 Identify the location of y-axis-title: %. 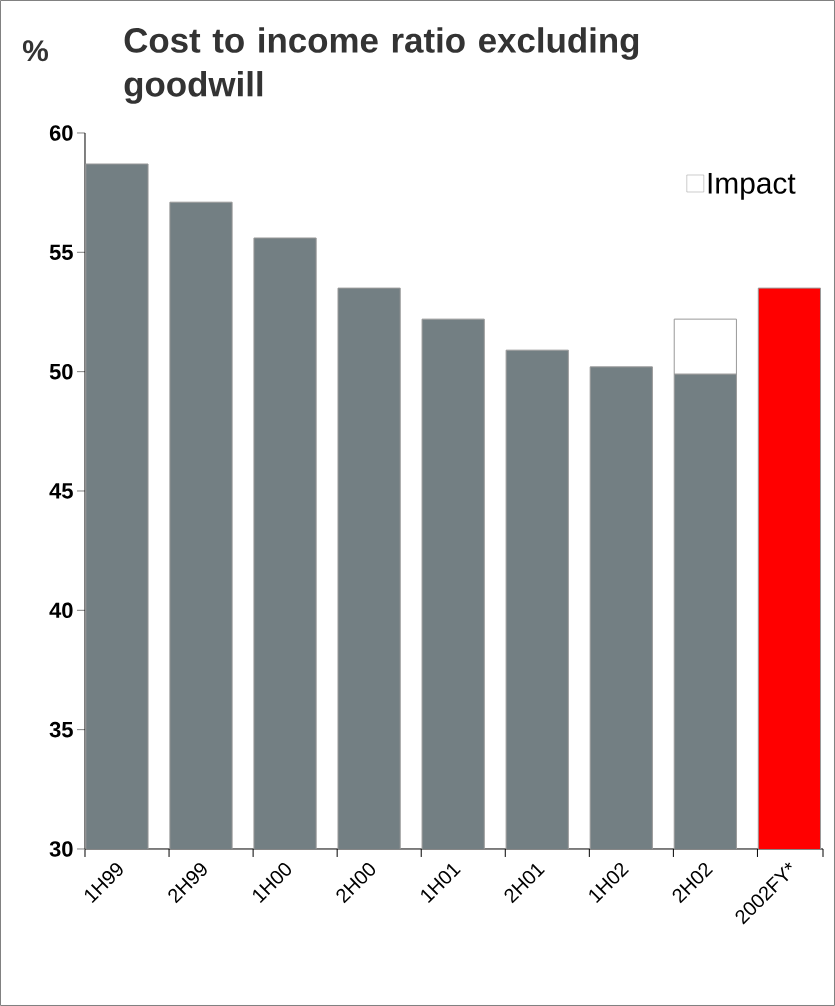
(35, 51).